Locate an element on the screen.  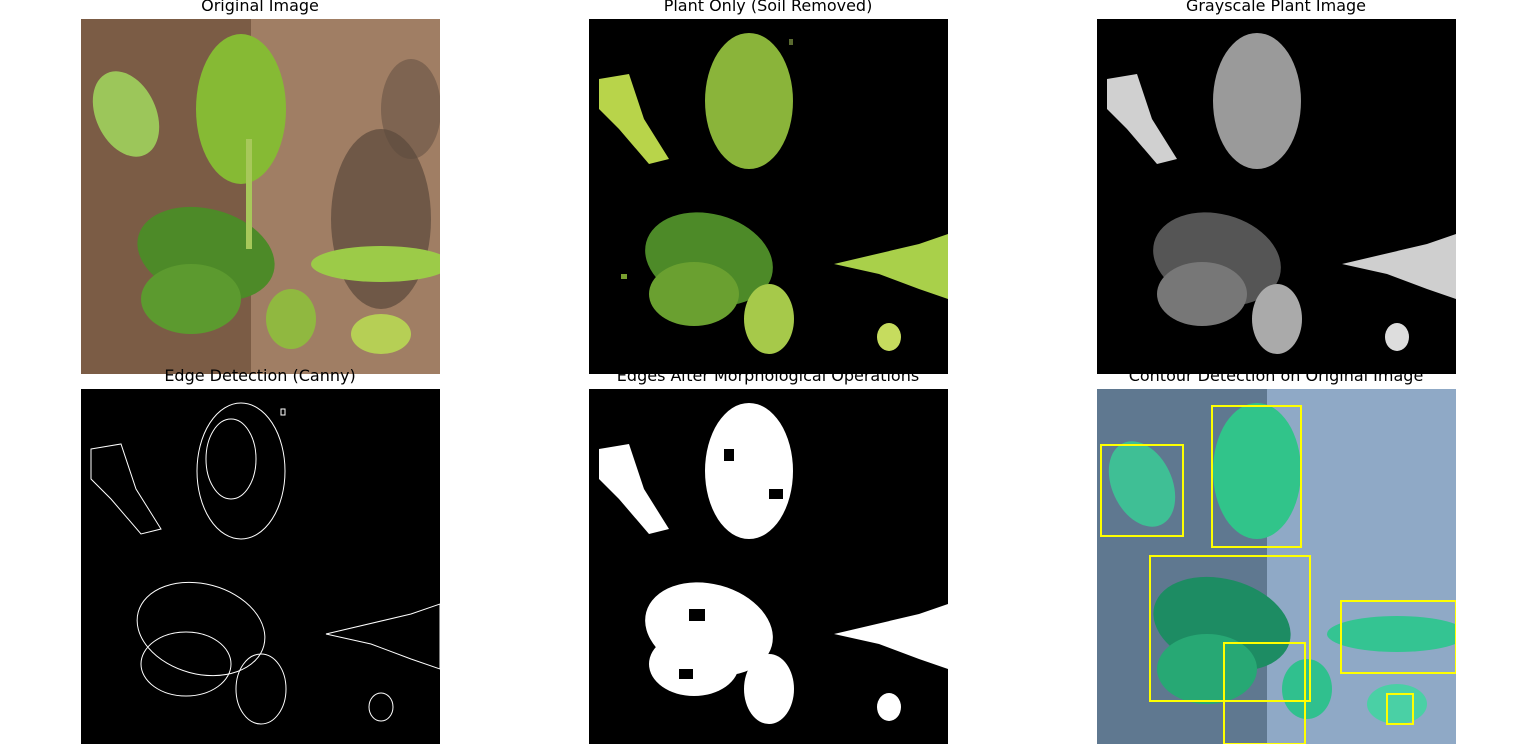
grayscale-plant-image is located at coordinates (1276, 196).